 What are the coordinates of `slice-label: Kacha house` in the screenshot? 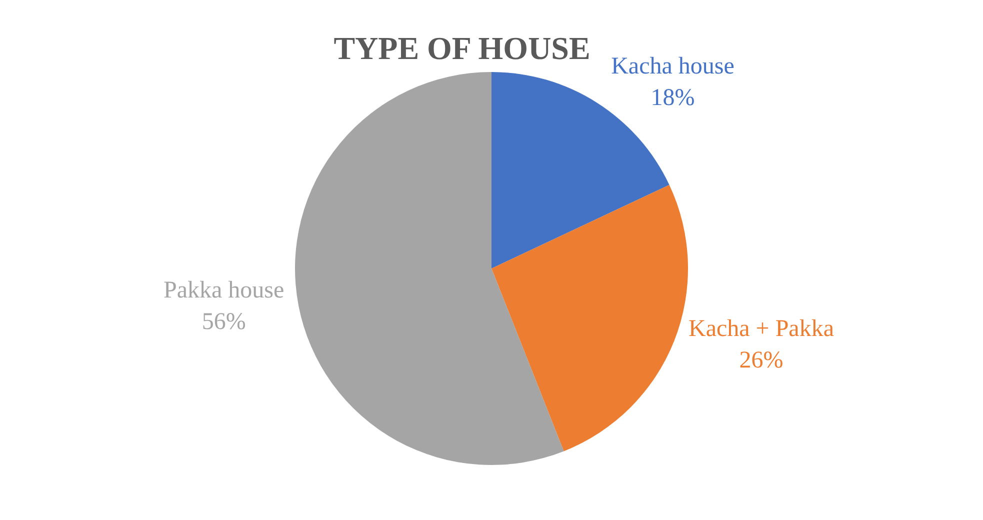 It's located at (672, 67).